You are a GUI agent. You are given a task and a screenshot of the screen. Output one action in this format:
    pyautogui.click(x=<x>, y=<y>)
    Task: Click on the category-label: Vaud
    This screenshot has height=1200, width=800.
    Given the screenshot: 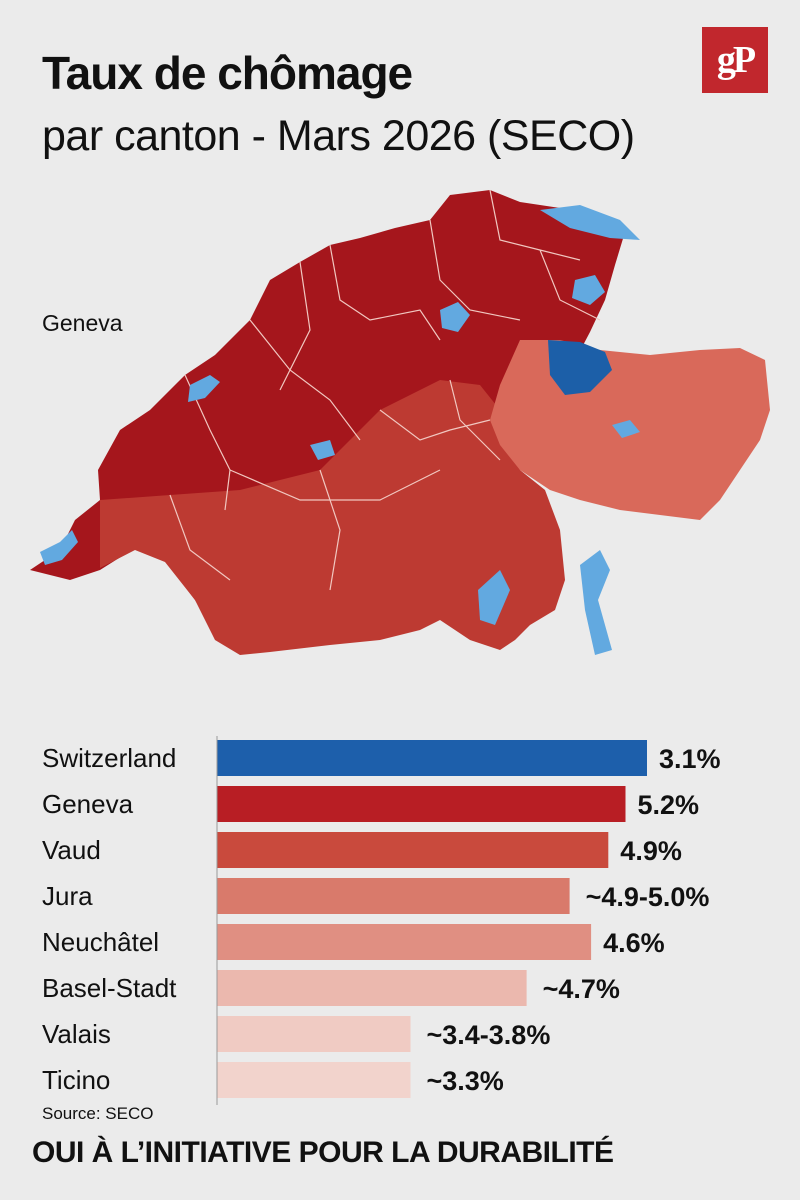 What is the action you would take?
    pyautogui.click(x=71, y=850)
    